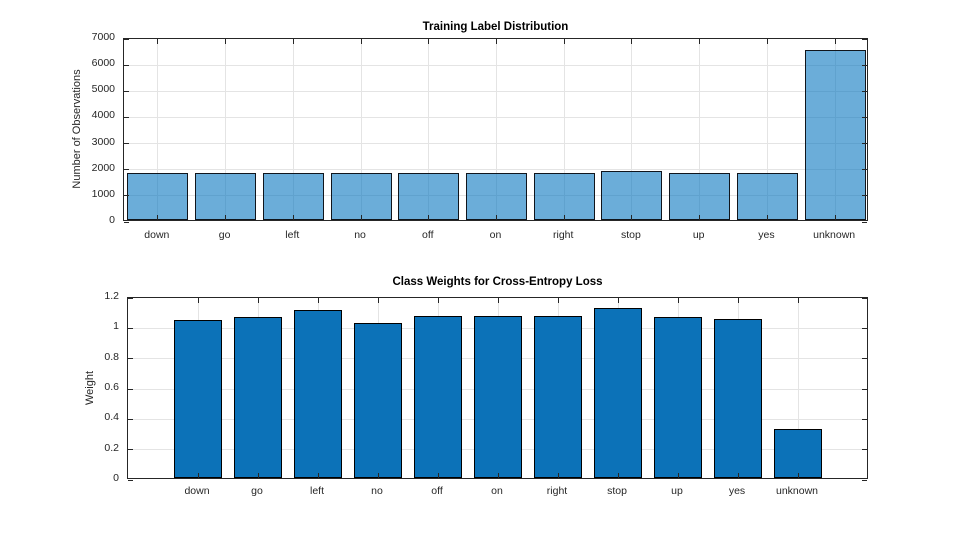 The image size is (960, 540). What do you see at coordinates (103, 167) in the screenshot?
I see `y-tick-label: 2000` at bounding box center [103, 167].